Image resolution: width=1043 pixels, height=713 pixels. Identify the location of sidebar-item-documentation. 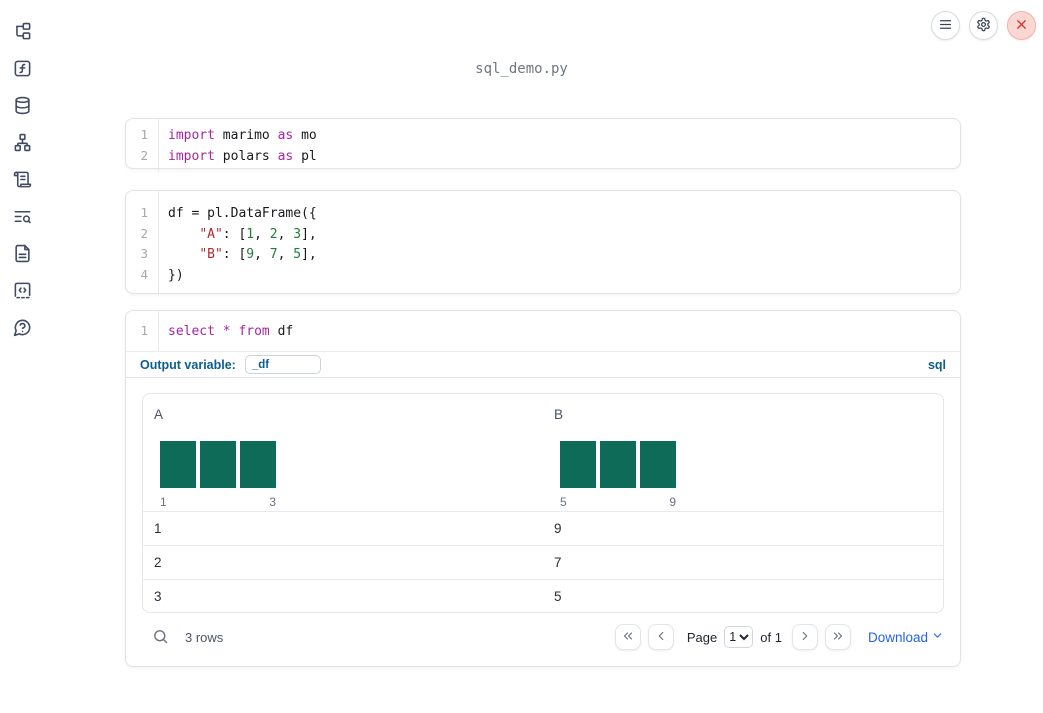
(22, 255).